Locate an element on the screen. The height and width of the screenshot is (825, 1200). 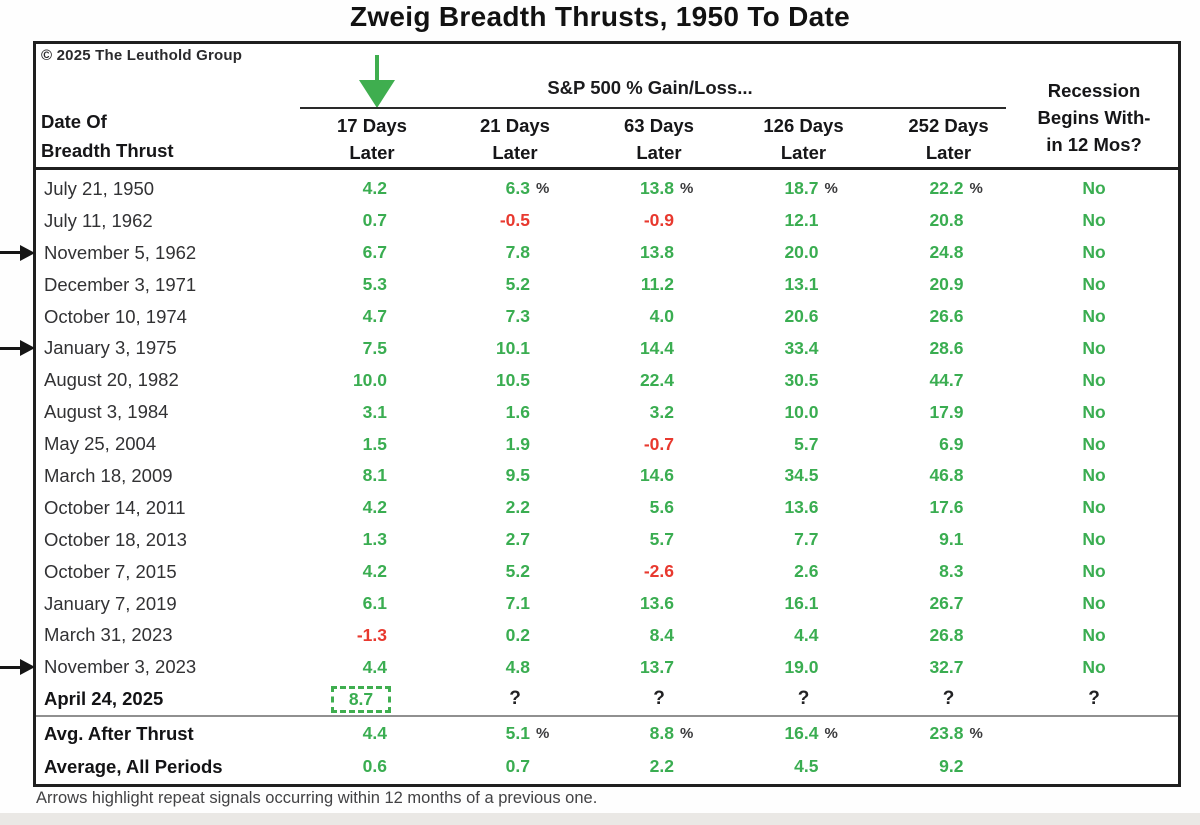
value: 10.5 is located at coordinates (512, 379).